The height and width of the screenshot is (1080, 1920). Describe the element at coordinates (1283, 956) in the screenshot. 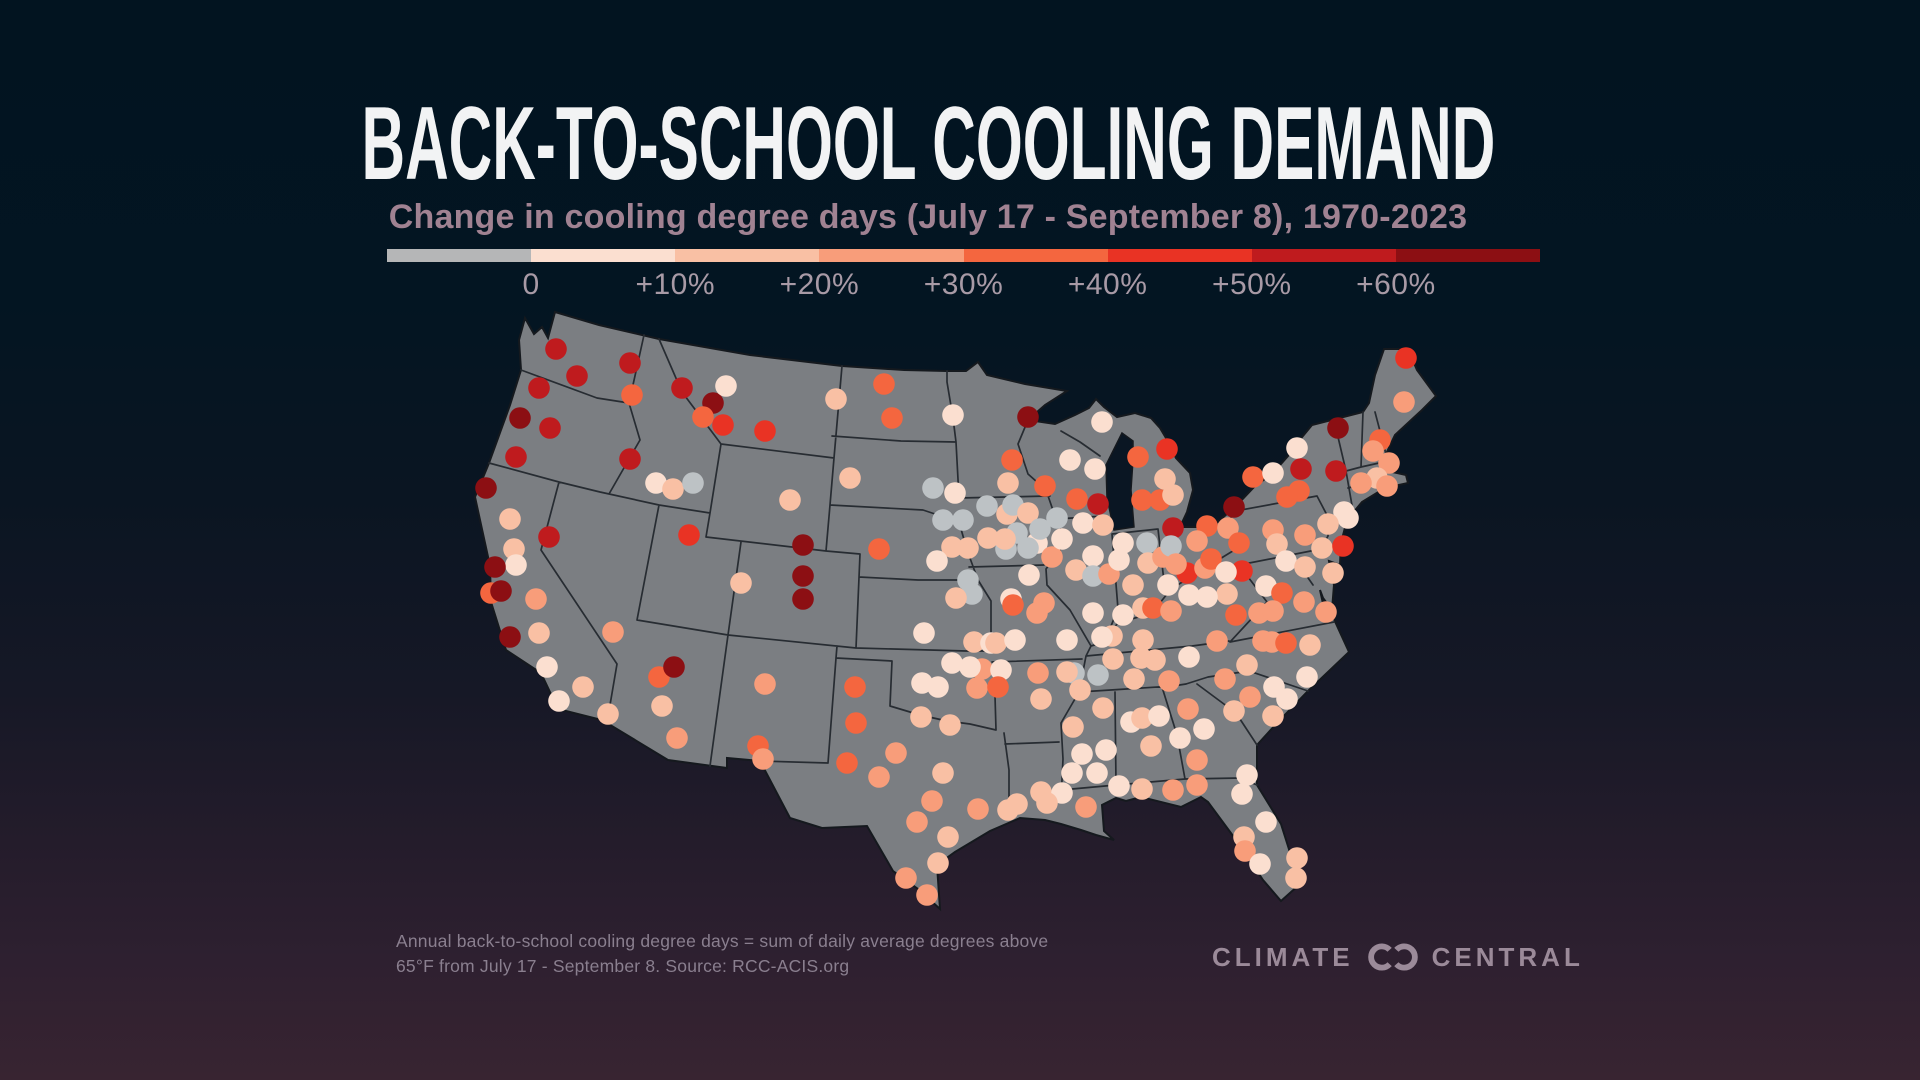

I see `logo-word-climate: CLIMATE` at that location.